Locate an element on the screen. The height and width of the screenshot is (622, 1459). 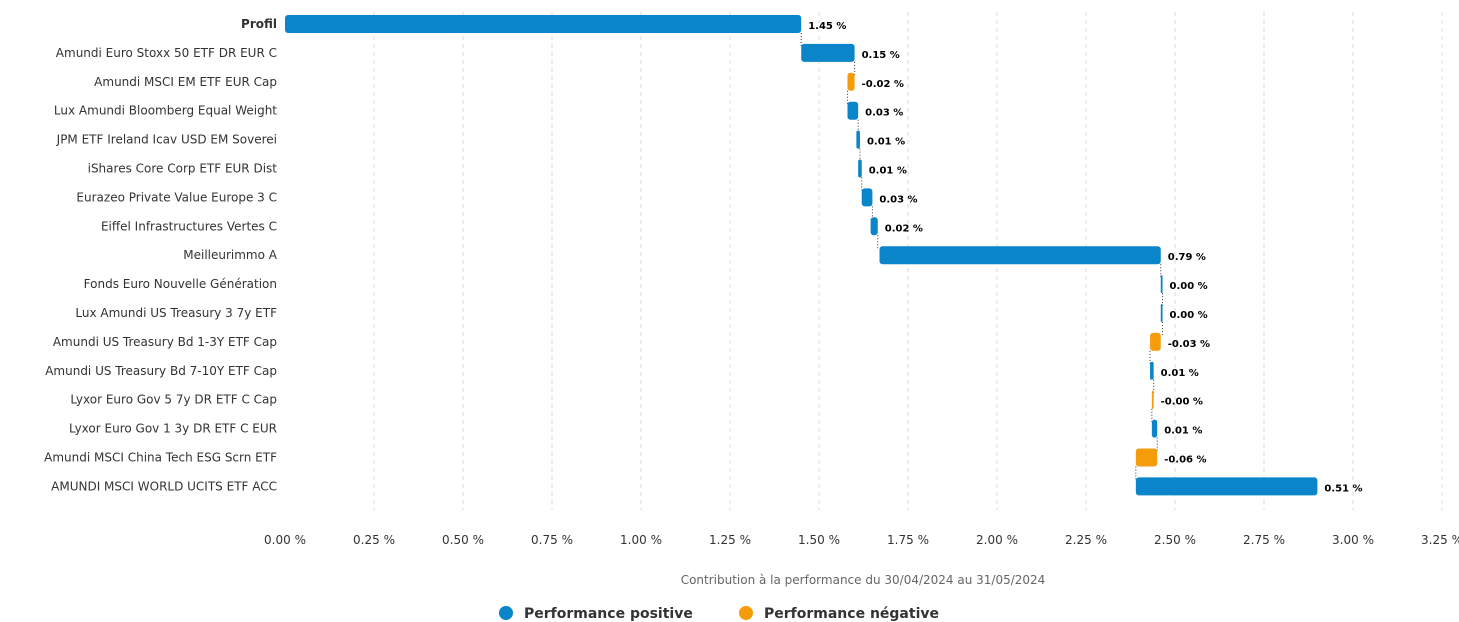
x-tick-label: 0.00 % is located at coordinates (285, 540).